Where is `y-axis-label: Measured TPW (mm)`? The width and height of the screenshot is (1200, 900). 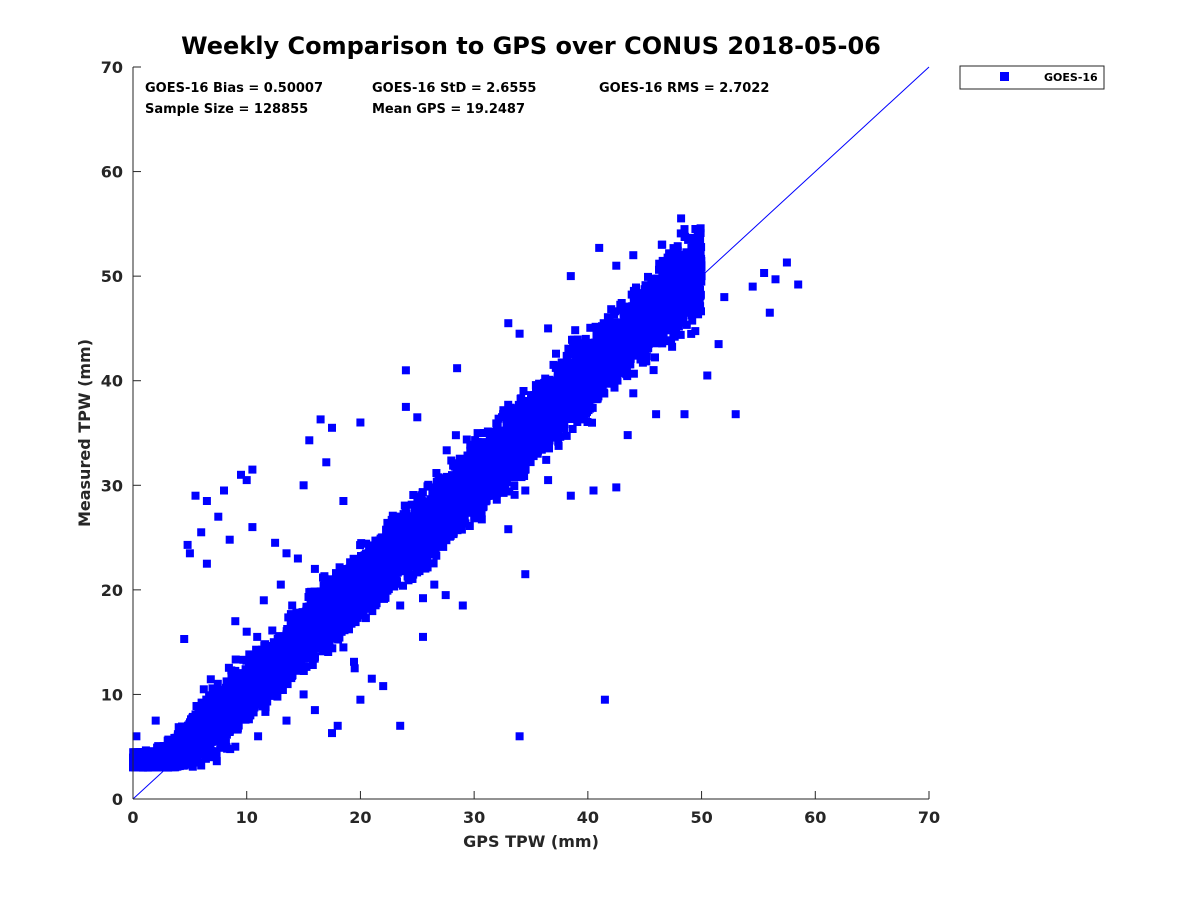
y-axis-label: Measured TPW (mm) is located at coordinates (84, 433).